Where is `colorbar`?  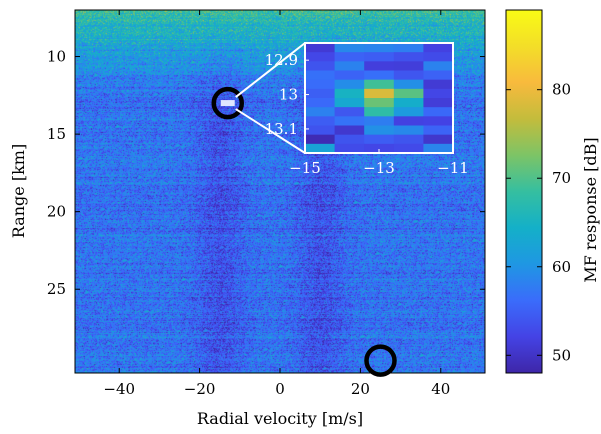 colorbar is located at coordinates (524, 191).